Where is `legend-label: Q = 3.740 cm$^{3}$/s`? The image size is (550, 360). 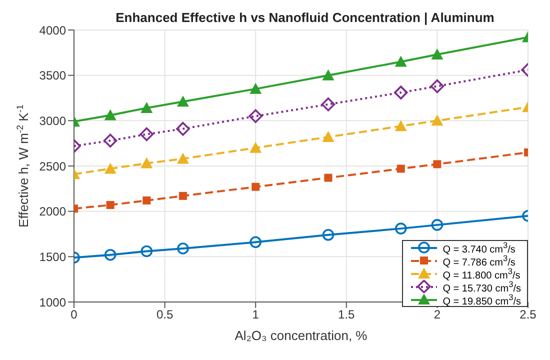 legend-label: Q = 3.740 cm$^{3}$/s is located at coordinates (479, 248).